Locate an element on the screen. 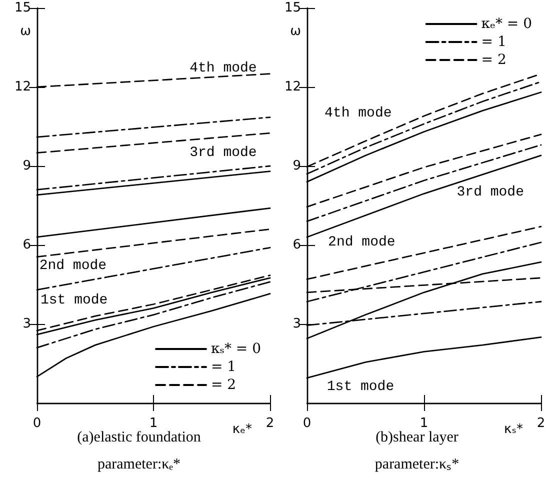  legend-label: κₛ* = 0 is located at coordinates (236, 349).